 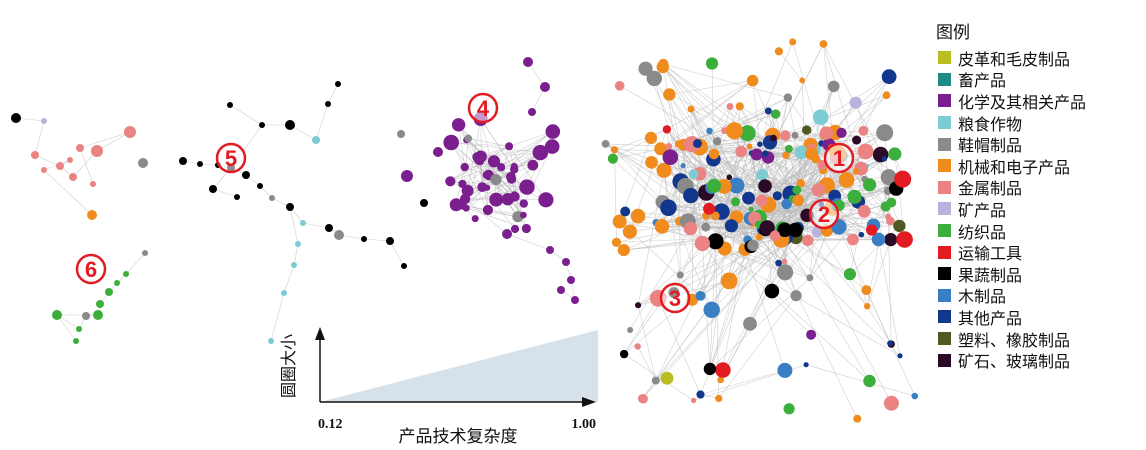 I want to click on legend-item: 机械和电子产品, so click(x=1038, y=166).